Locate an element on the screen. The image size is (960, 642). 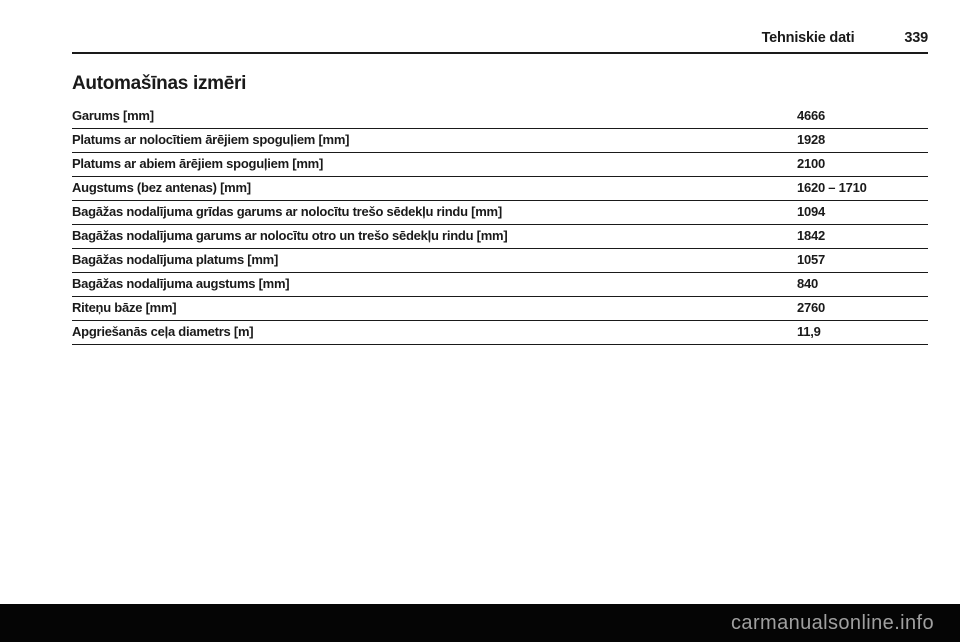
table-row: Augstums (bez antenas) [mm] 1620 – 1710 is located at coordinates (500, 189).